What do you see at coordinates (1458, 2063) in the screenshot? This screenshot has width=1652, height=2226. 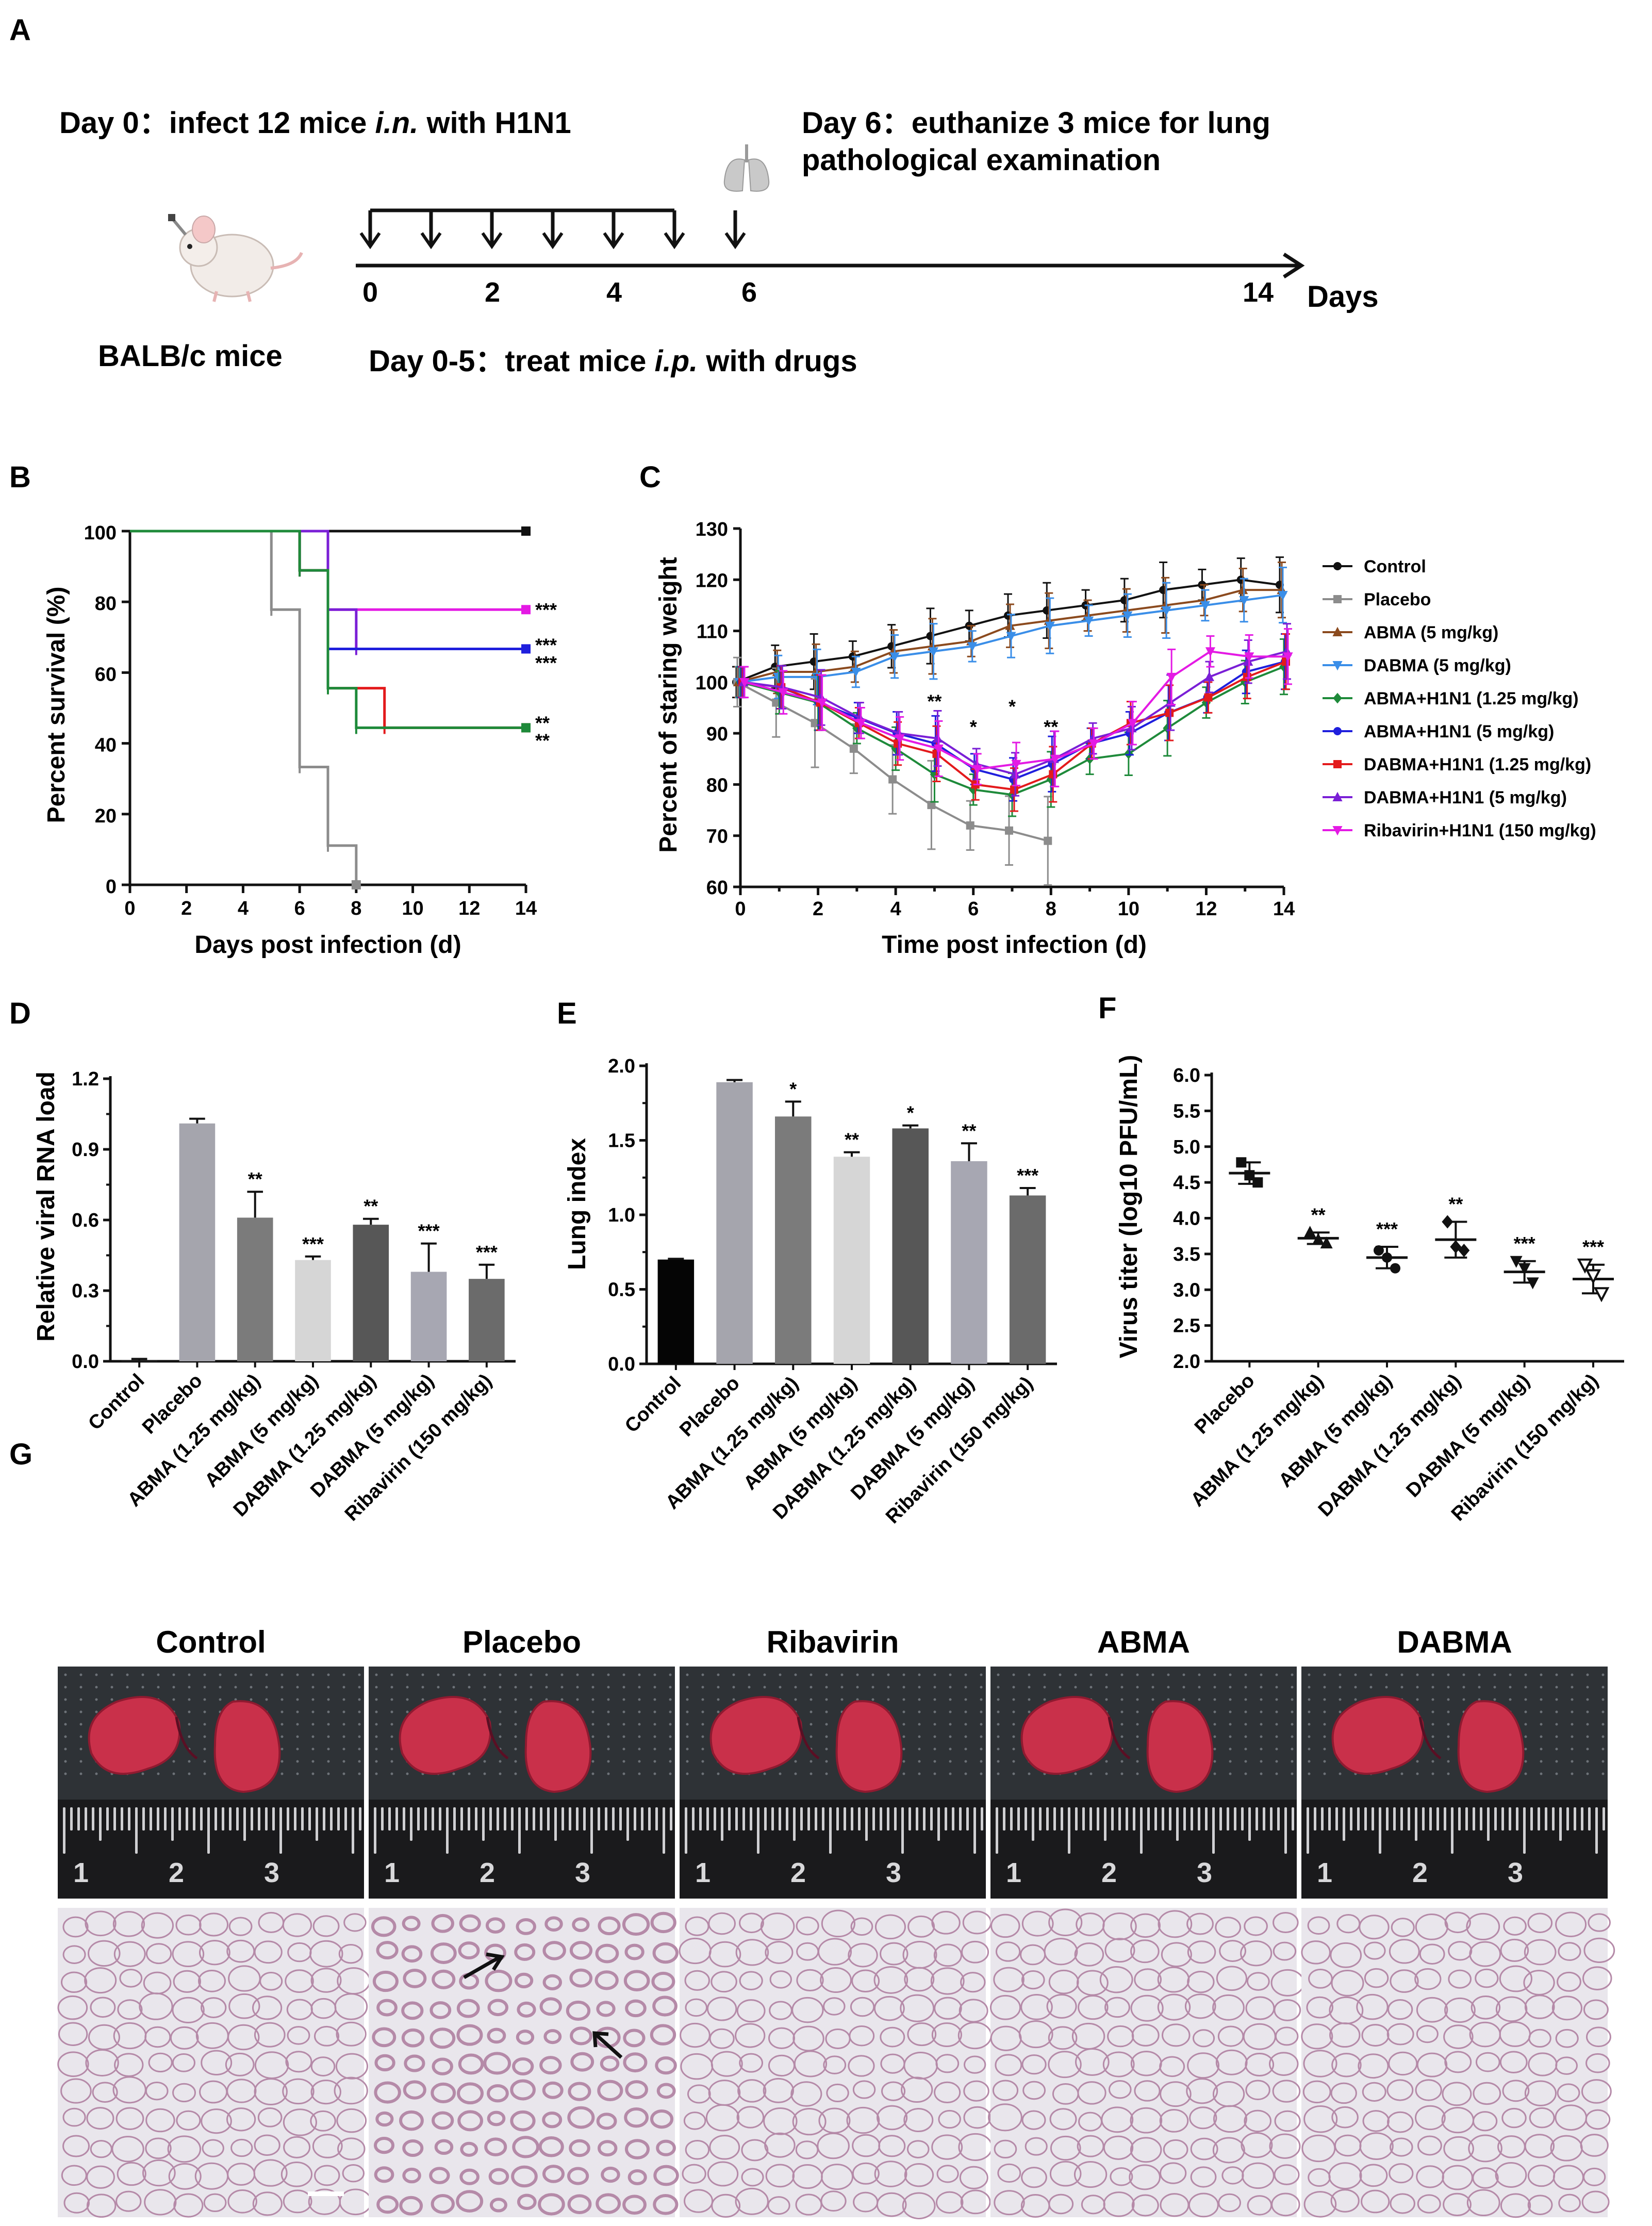 I see `g-histology-image` at bounding box center [1458, 2063].